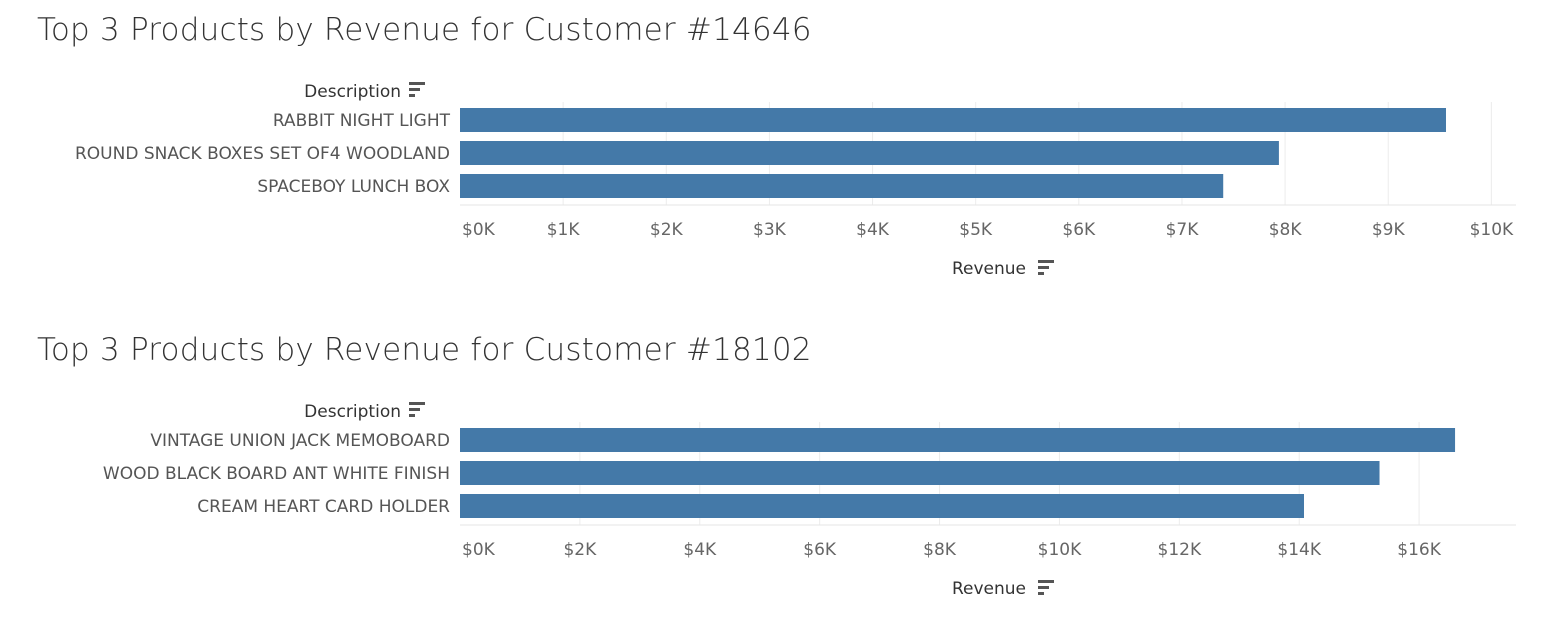 The width and height of the screenshot is (1555, 638). I want to click on tick-label: $5K, so click(976, 230).